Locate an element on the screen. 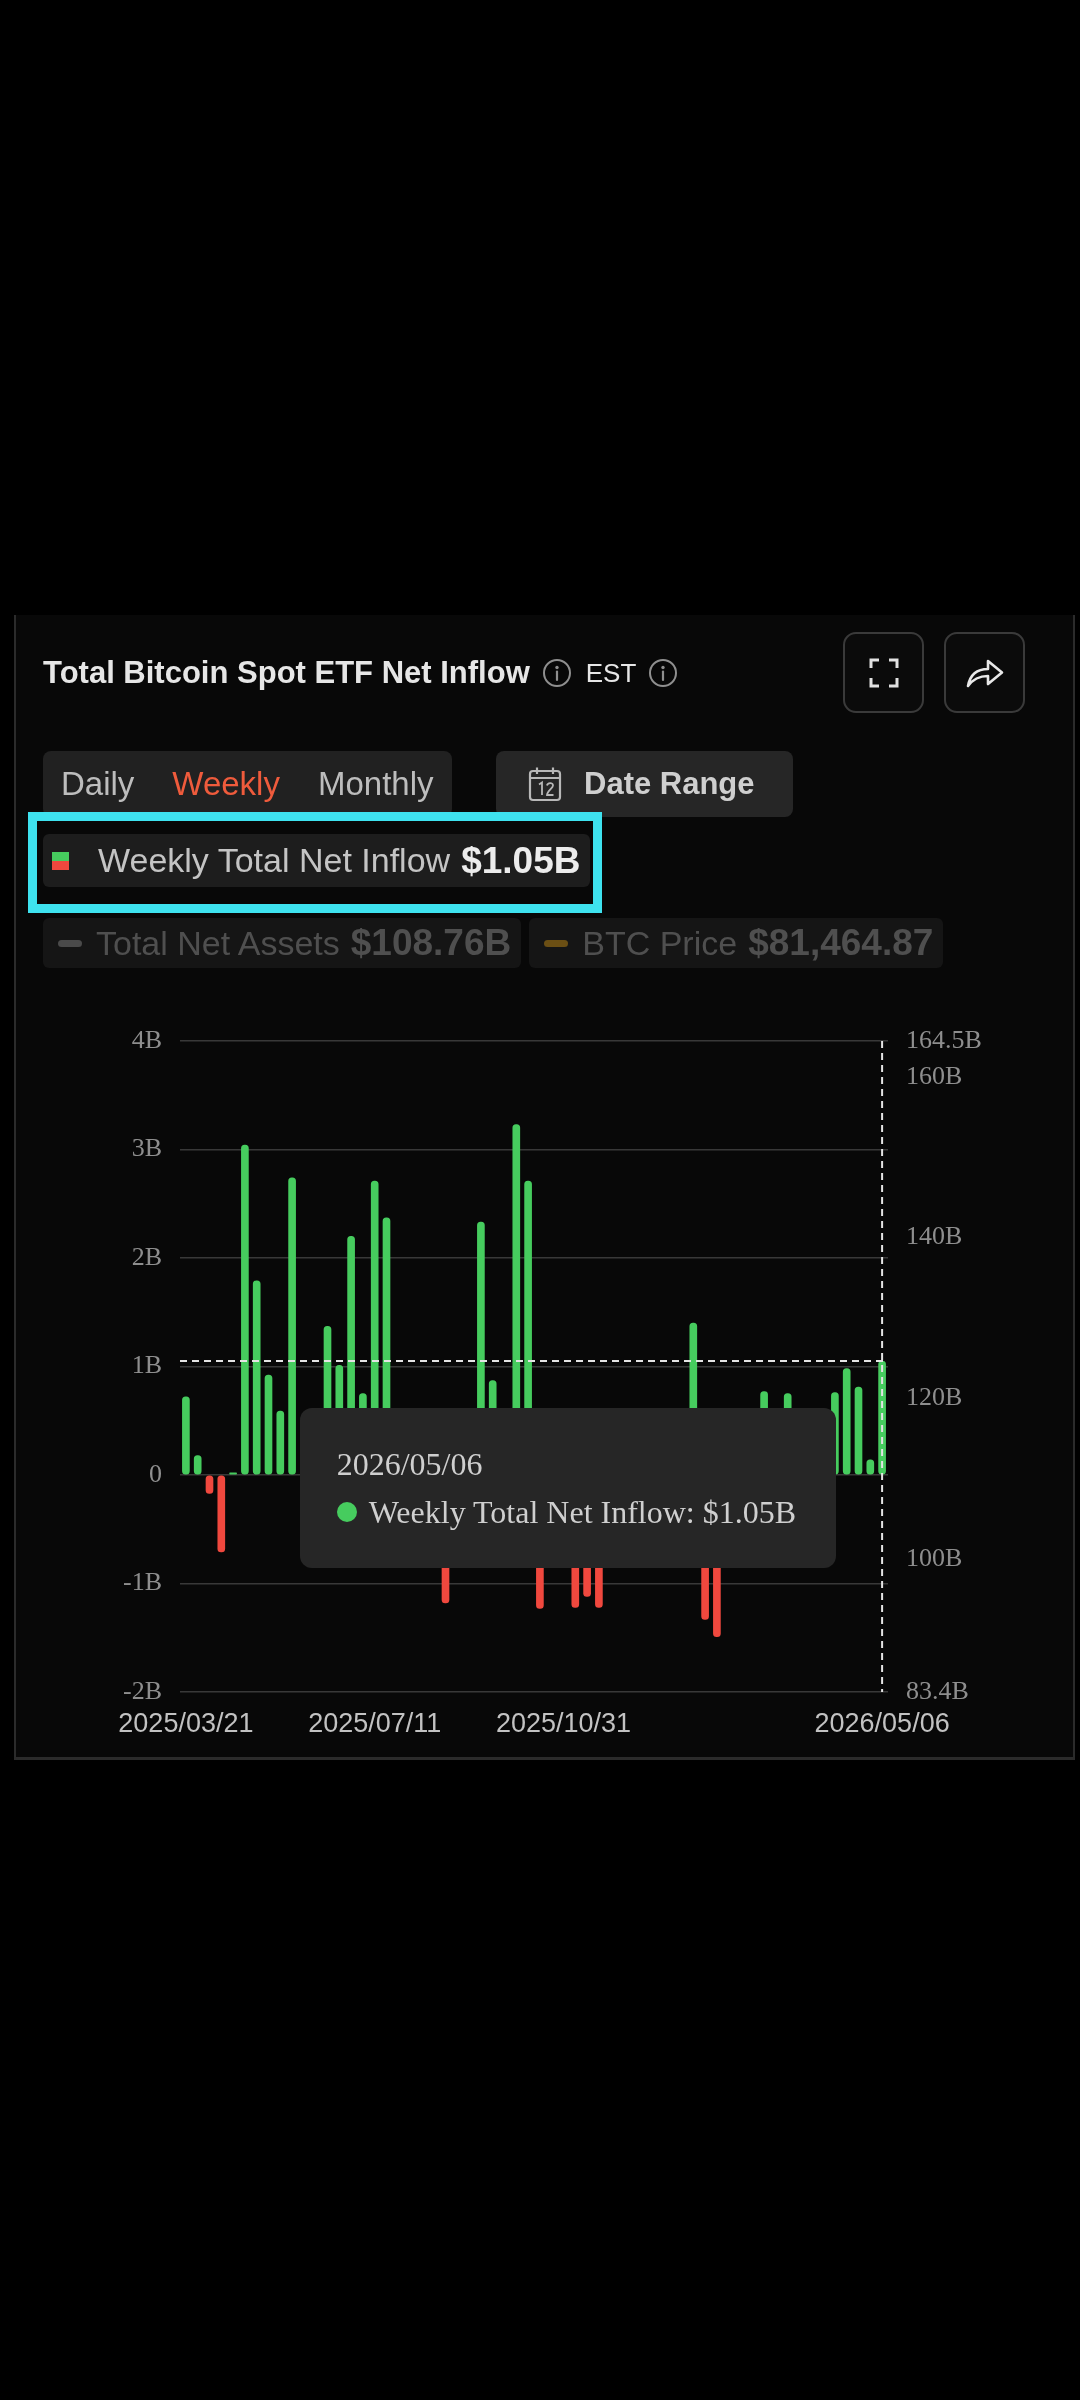 This screenshot has height=2400, width=1080. text: BTC Price is located at coordinates (660, 943).